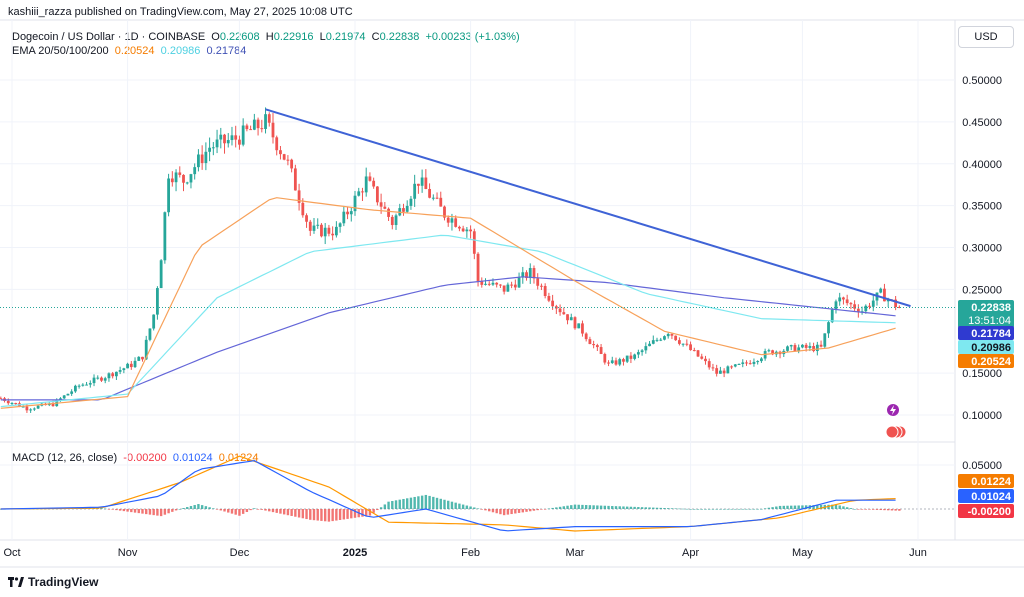 The height and width of the screenshot is (597, 1024). What do you see at coordinates (991, 334) in the screenshot?
I see `price-axis-label: 0.21784` at bounding box center [991, 334].